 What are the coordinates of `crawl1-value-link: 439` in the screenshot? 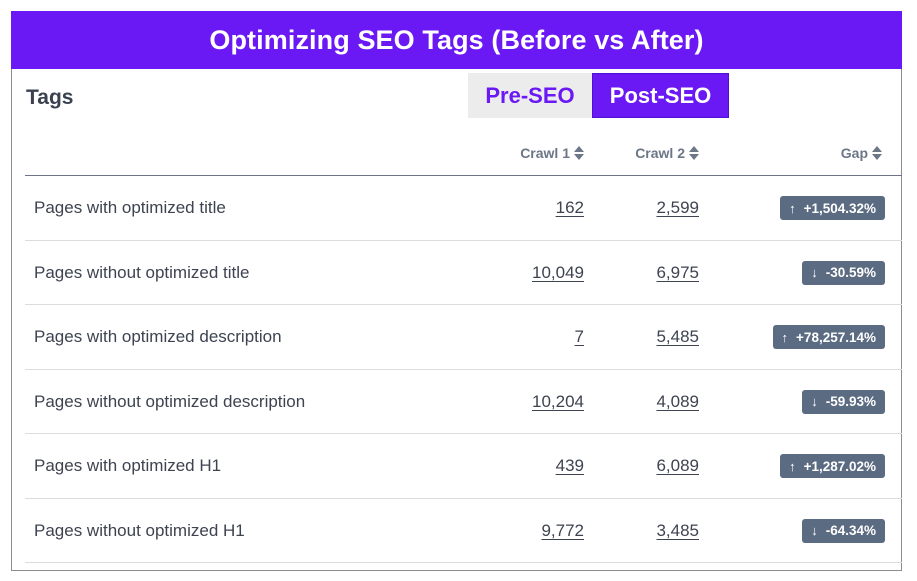 It's located at (569, 465).